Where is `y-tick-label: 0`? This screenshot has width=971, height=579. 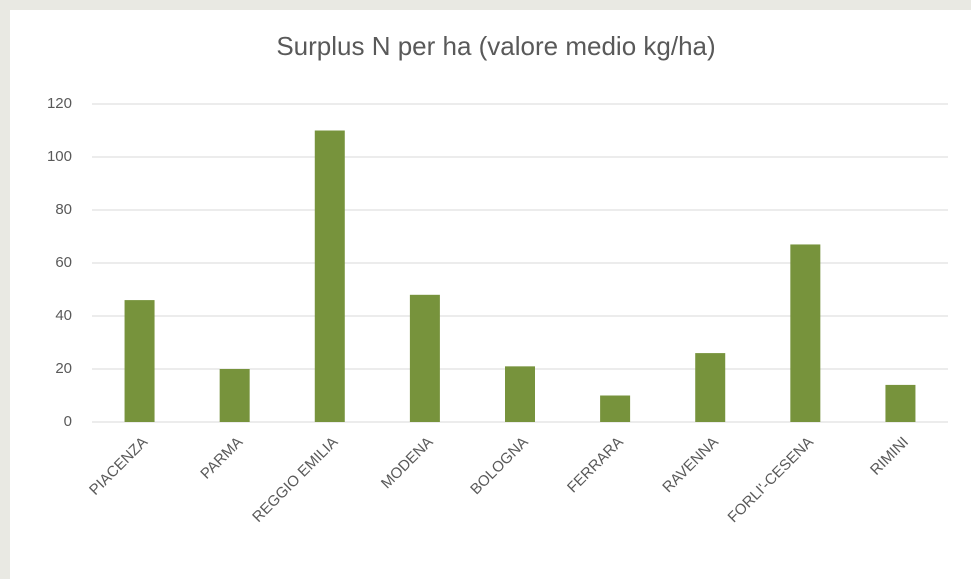 y-tick-label: 0 is located at coordinates (68, 421).